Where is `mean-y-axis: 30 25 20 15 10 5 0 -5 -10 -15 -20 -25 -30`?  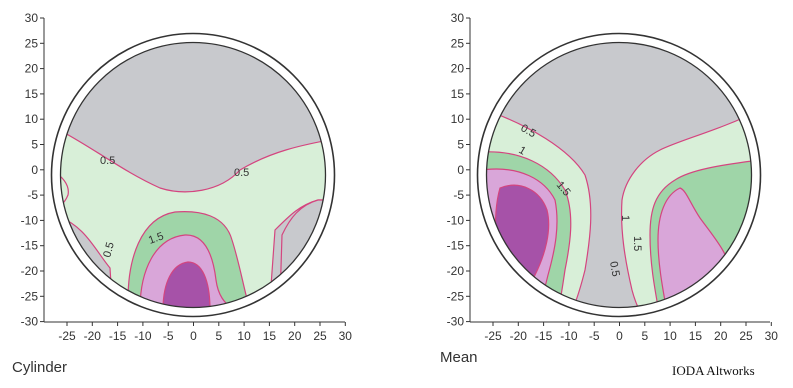
mean-y-axis: 30 25 20 15 10 5 0 -5 -10 -15 -20 -25 -30 is located at coordinates (459, 170).